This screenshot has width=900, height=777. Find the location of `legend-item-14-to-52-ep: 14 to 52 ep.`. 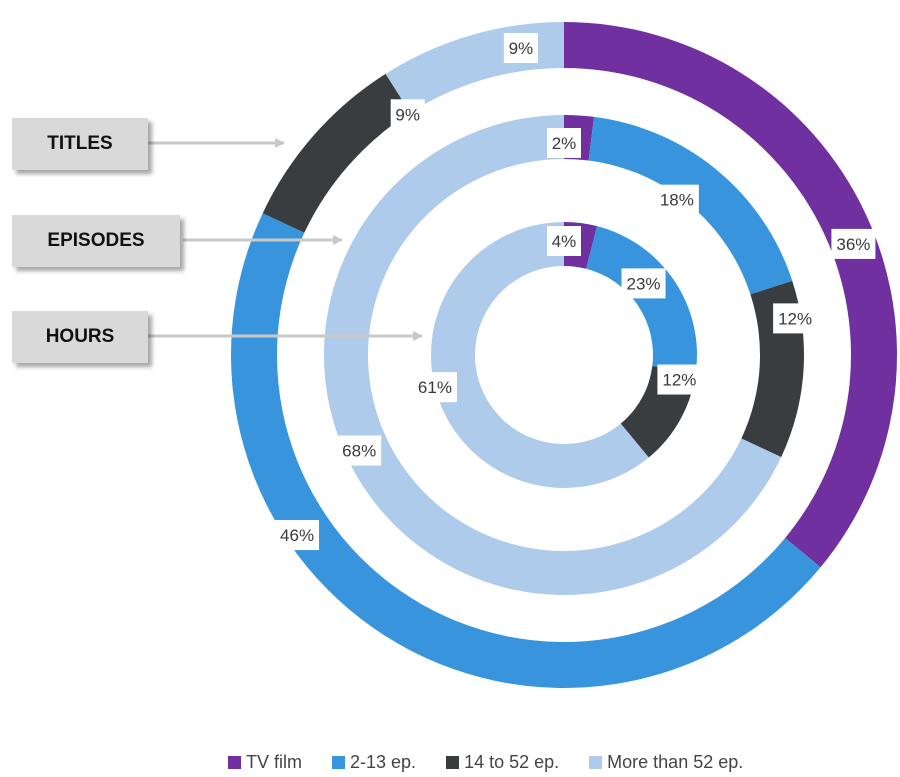

legend-item-14-to-52-ep: 14 to 52 ep. is located at coordinates (502, 762).